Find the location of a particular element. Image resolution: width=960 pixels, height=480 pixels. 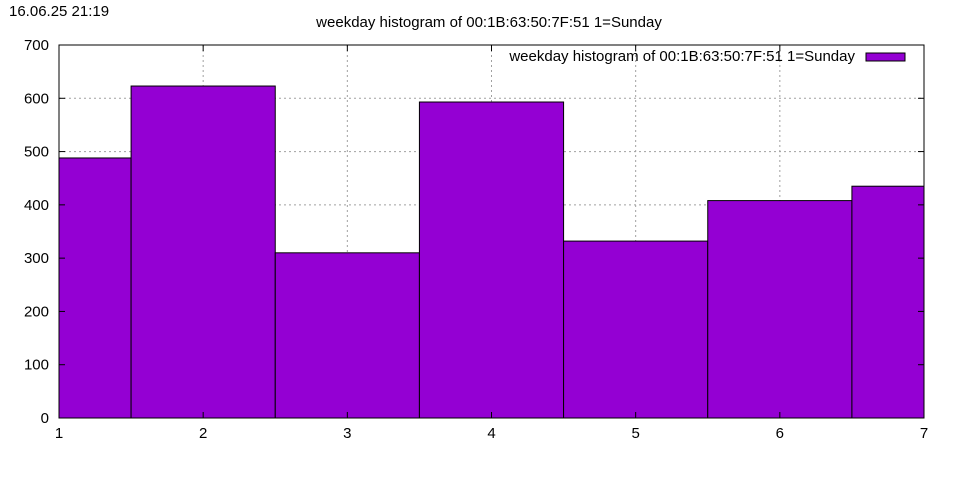

x-tick-label: 5 is located at coordinates (635, 433).